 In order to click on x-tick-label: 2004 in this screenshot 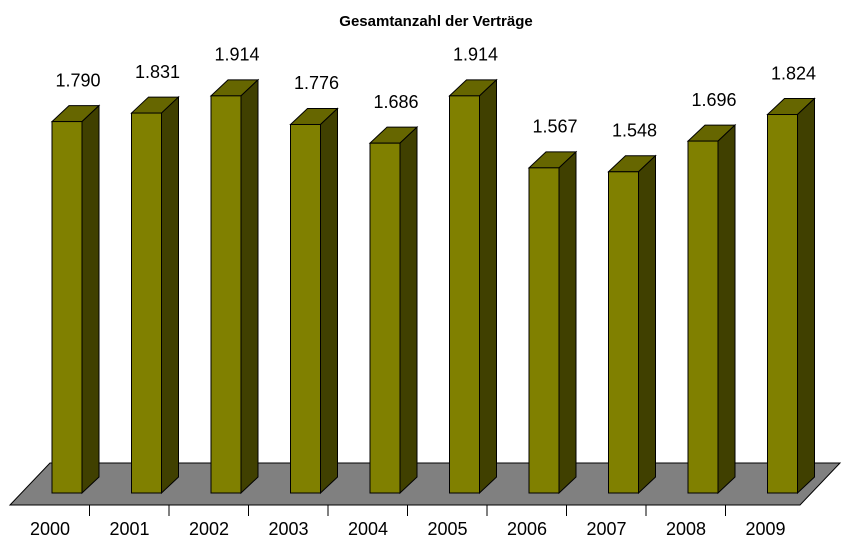, I will do `click(368, 529)`.